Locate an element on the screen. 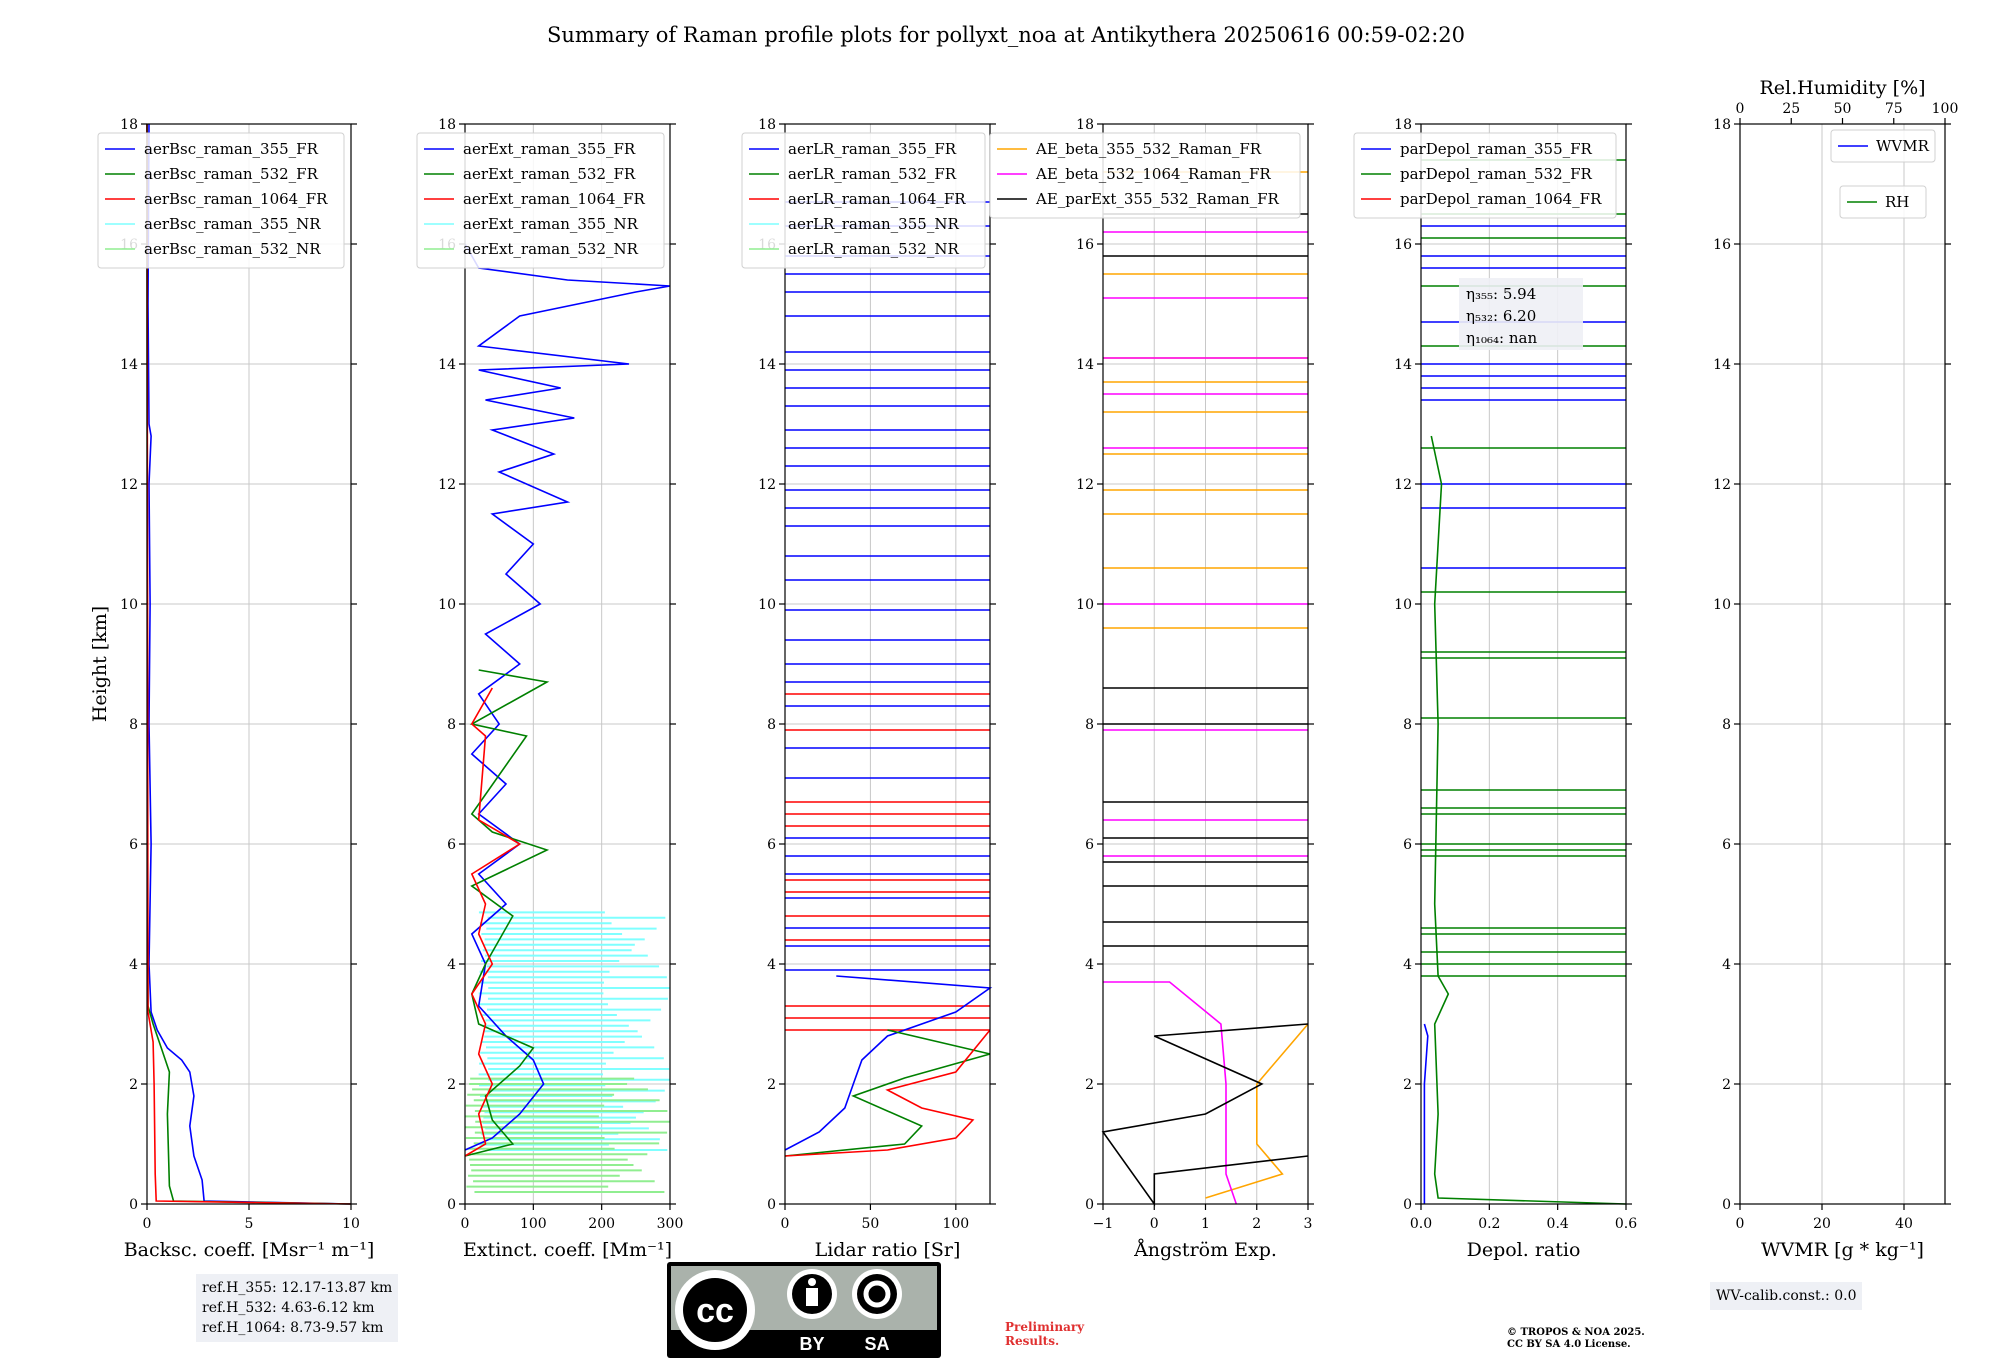 This screenshot has height=1362, width=2000. cc-by-sa-license-badge: cc BY SA is located at coordinates (804, 1310).